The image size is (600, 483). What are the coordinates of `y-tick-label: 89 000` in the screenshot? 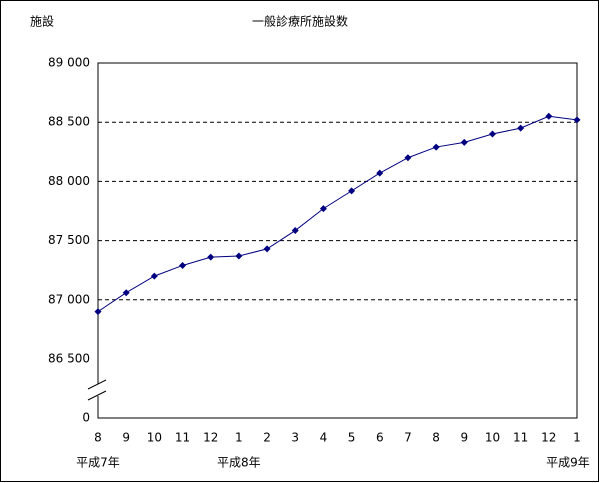 It's located at (69, 63).